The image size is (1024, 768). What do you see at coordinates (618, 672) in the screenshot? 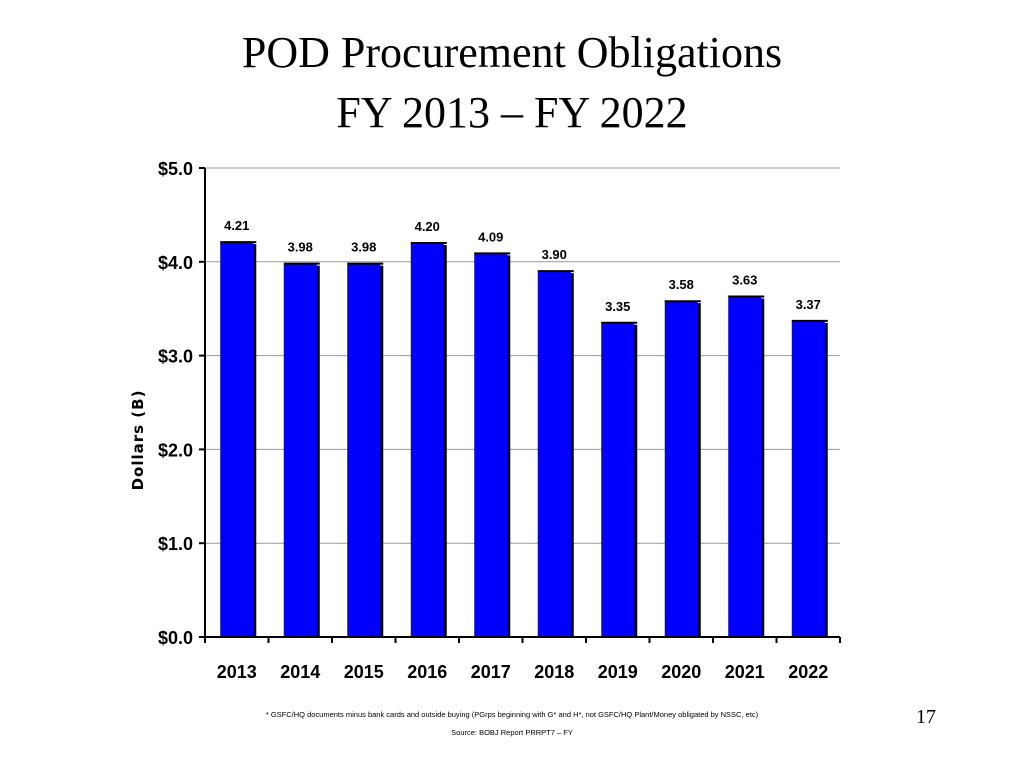
I see `x-tick-label: 2019` at bounding box center [618, 672].